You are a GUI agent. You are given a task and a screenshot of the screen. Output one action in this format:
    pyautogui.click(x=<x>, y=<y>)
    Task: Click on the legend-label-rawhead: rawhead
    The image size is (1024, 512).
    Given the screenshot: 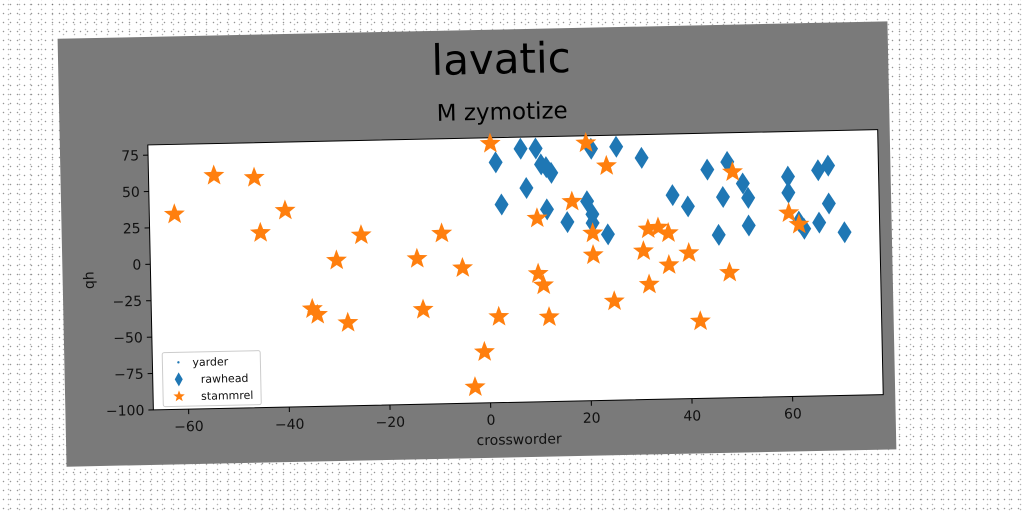 What is the action you would take?
    pyautogui.click(x=225, y=379)
    